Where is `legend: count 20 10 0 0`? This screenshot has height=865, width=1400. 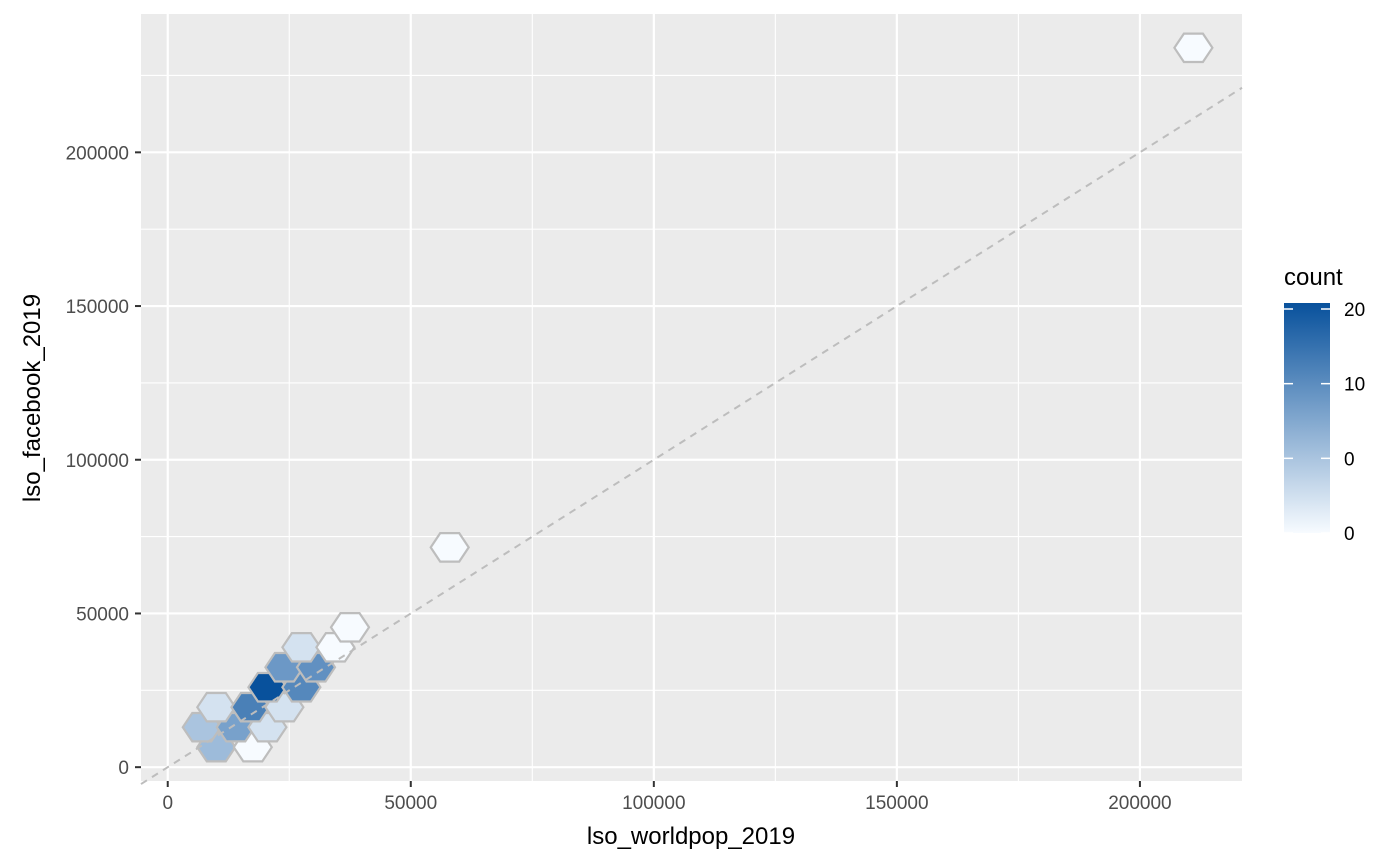
legend: count 20 10 0 0 is located at coordinates (1324, 404).